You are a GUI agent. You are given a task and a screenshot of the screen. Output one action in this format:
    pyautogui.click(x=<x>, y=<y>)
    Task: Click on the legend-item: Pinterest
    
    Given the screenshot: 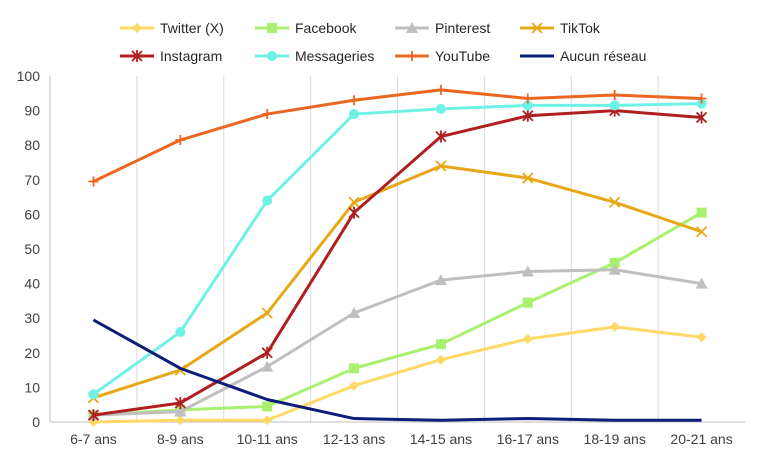 What is the action you would take?
    pyautogui.click(x=442, y=28)
    